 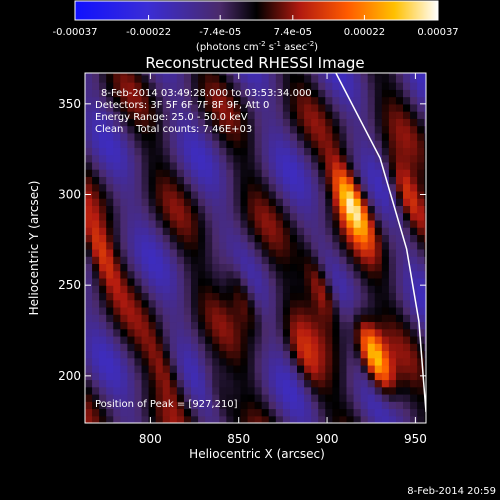 I want to click on colorbar-tick-label: 7.4e-05, so click(x=293, y=32).